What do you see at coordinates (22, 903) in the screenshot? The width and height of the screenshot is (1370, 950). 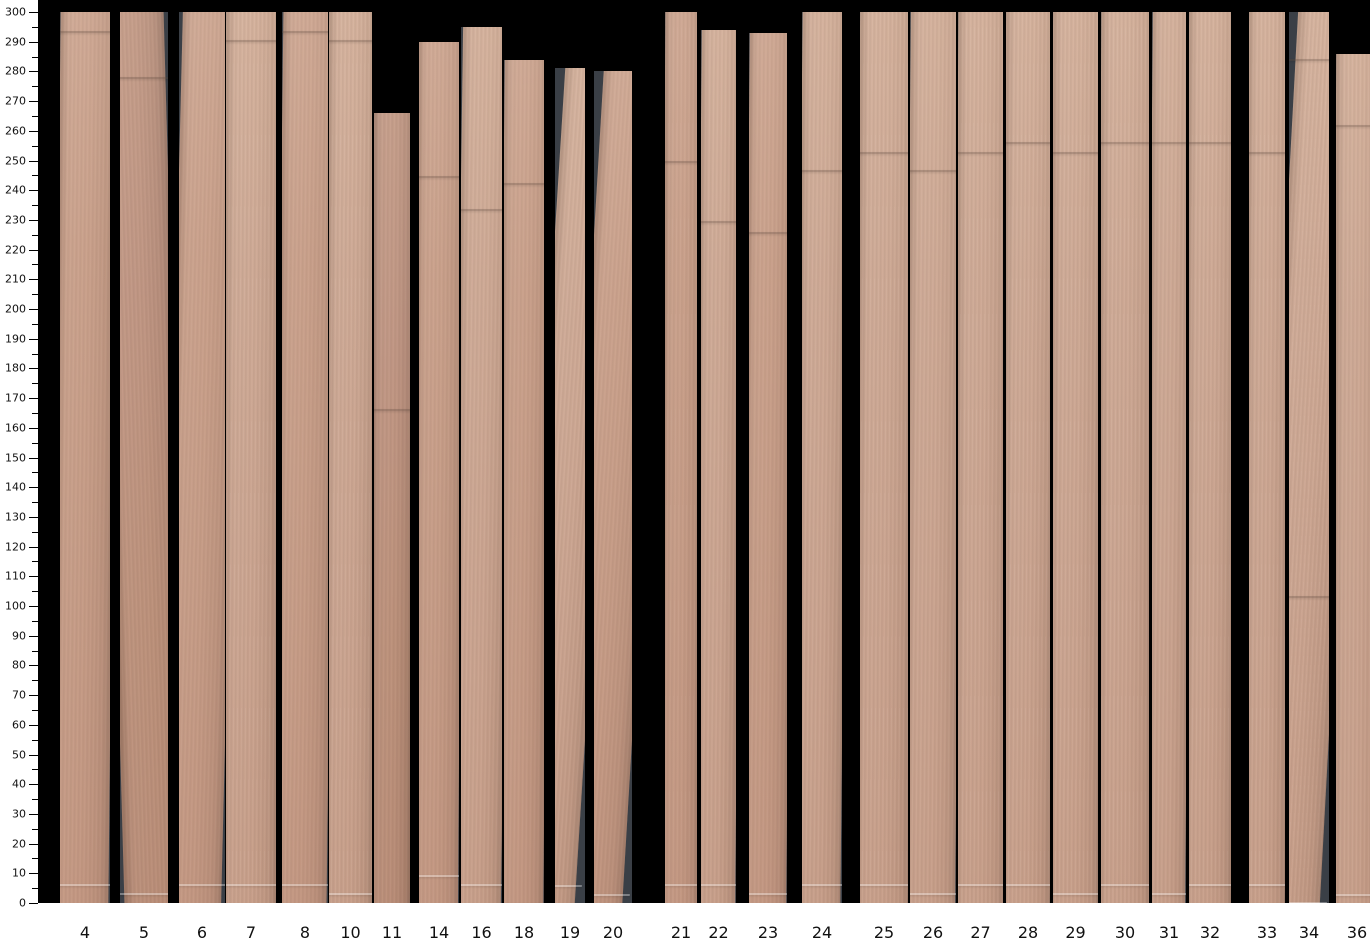 I see `y-tick-label: 0` at bounding box center [22, 903].